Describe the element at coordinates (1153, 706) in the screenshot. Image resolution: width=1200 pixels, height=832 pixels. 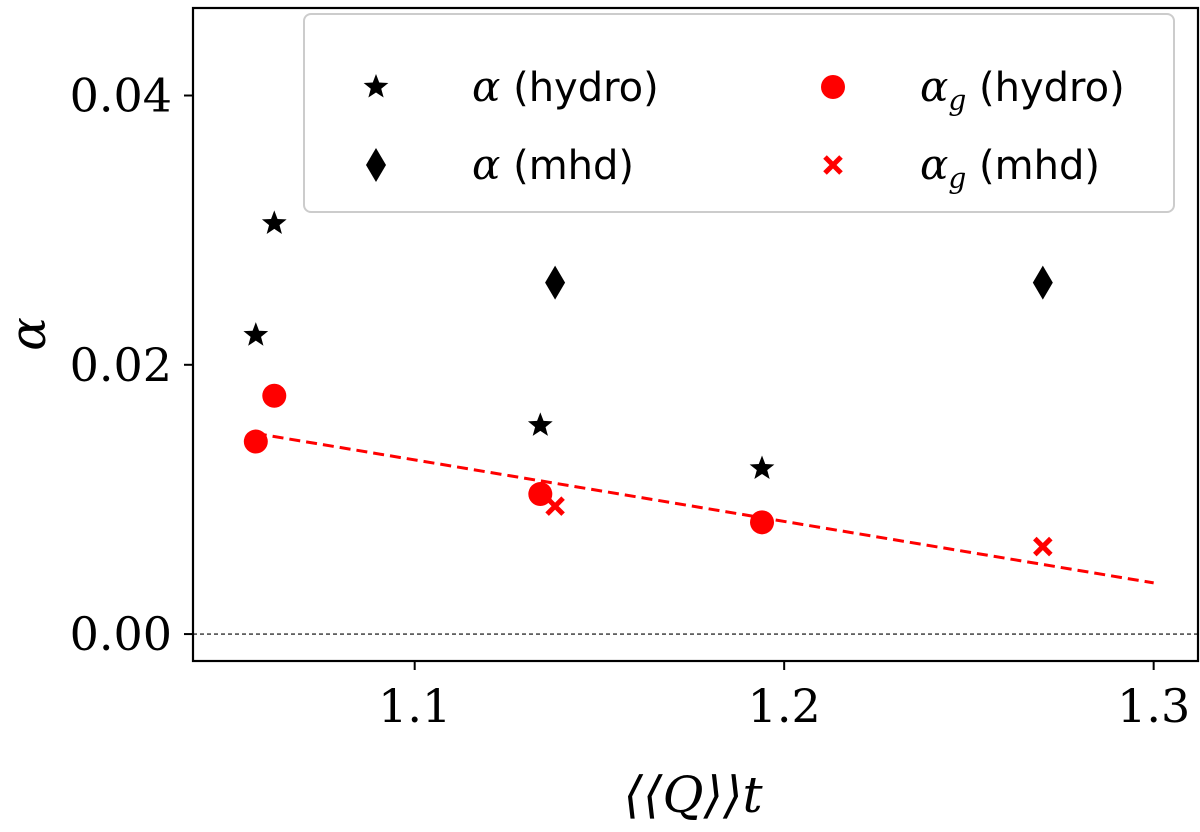
I see `x-tick-label: 1.3` at that location.